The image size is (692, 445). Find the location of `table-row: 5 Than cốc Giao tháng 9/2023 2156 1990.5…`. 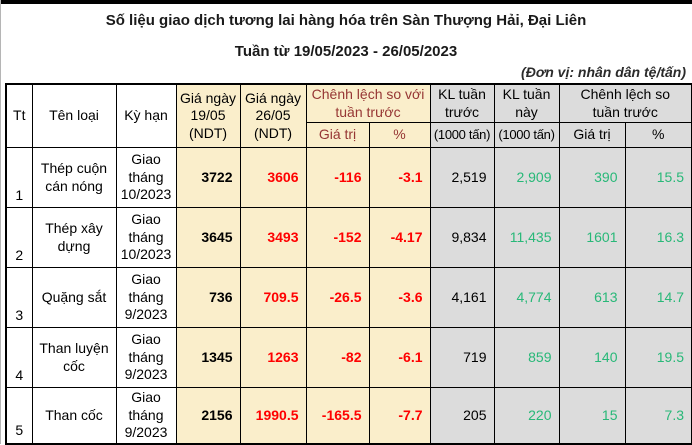

table-row: 5 Than cốc Giao tháng 9/2023 2156 1990.5… is located at coordinates (348, 415).